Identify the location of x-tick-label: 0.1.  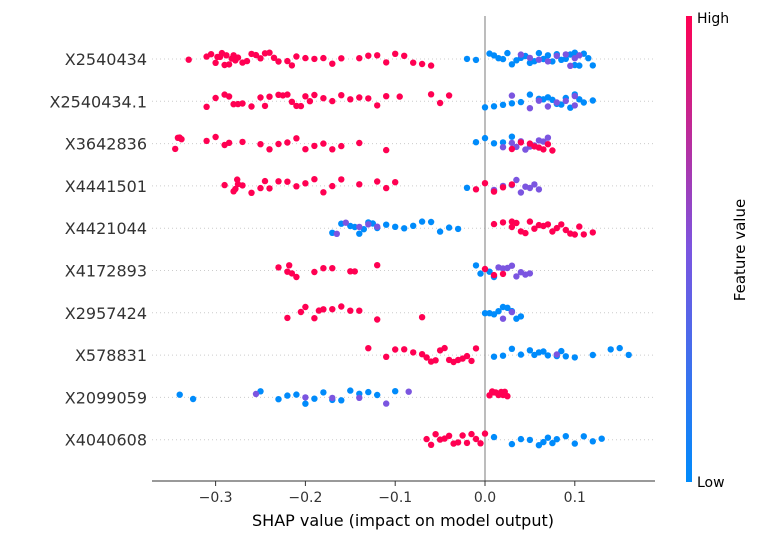
(575, 498).